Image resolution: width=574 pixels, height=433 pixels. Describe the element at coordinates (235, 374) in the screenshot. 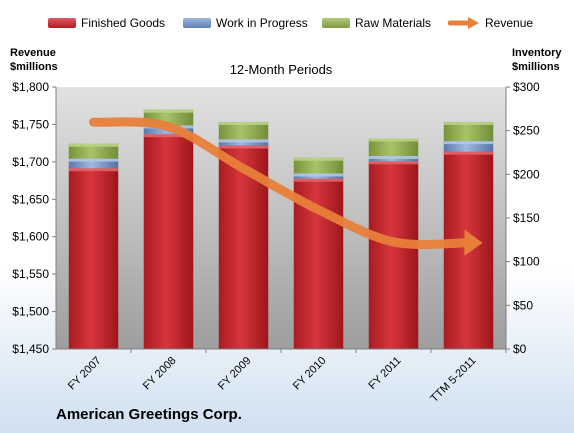

I see `x-tick-label-3: FY 2009` at that location.